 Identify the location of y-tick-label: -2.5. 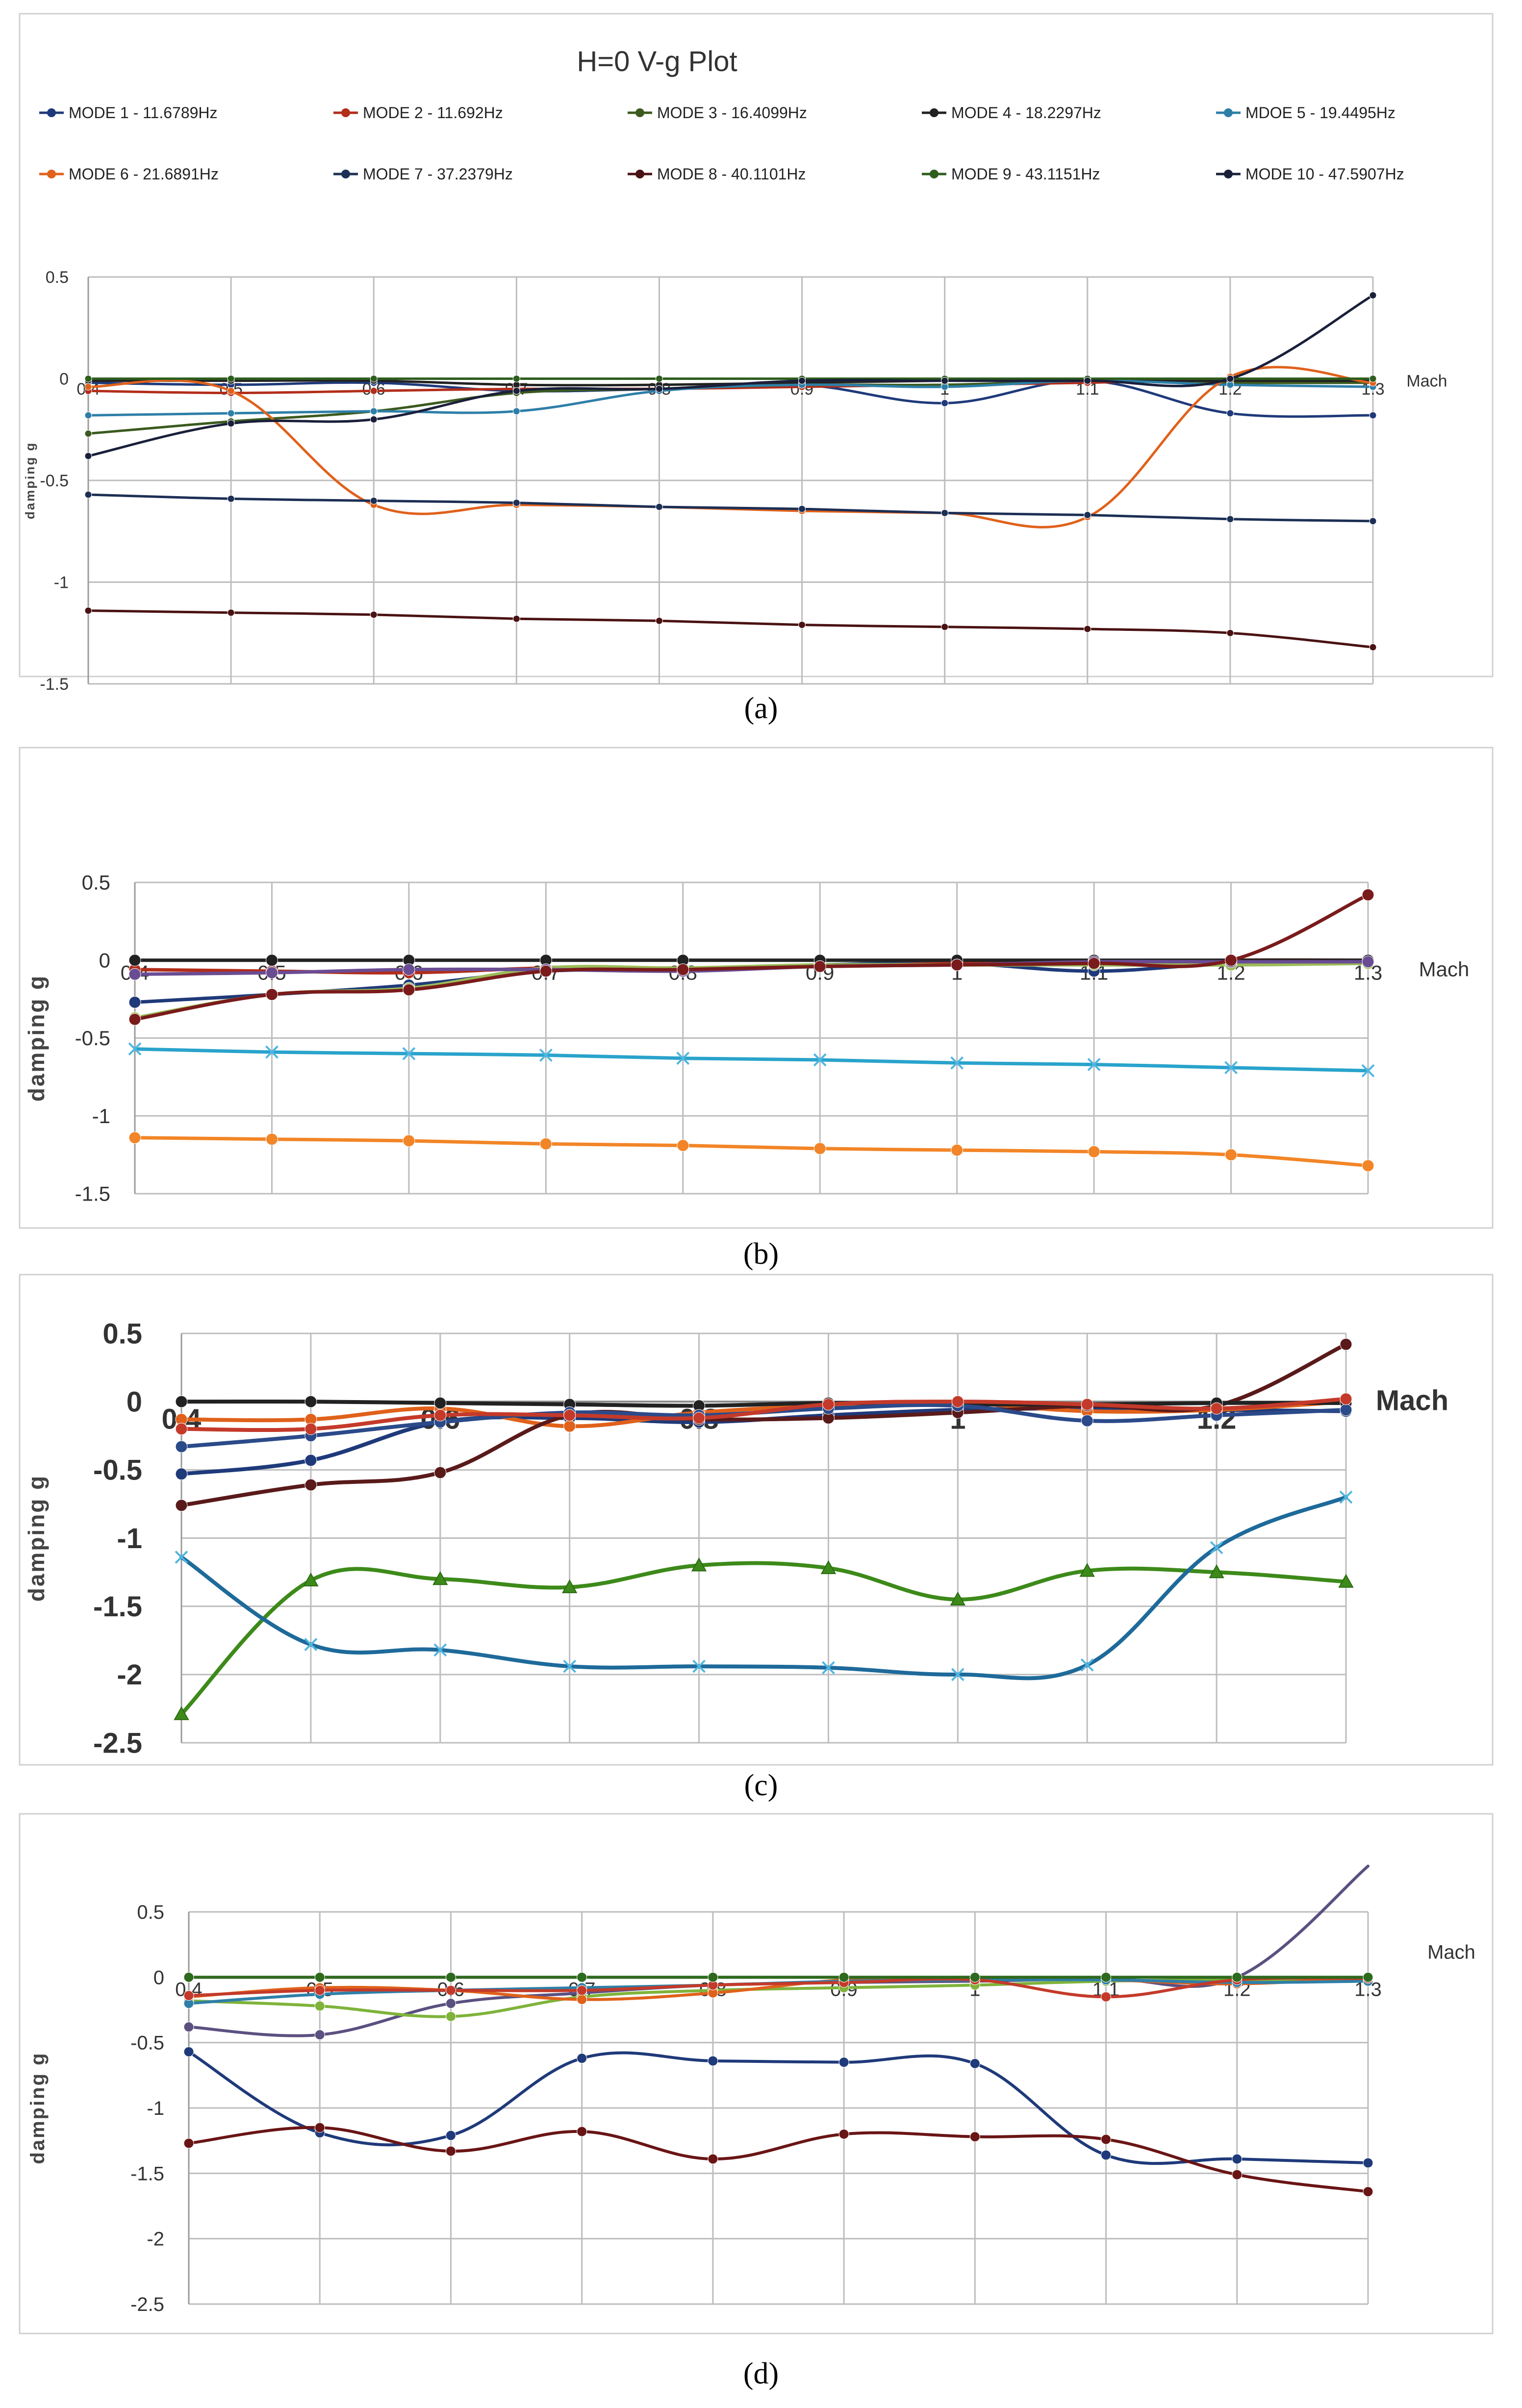
(117, 1743).